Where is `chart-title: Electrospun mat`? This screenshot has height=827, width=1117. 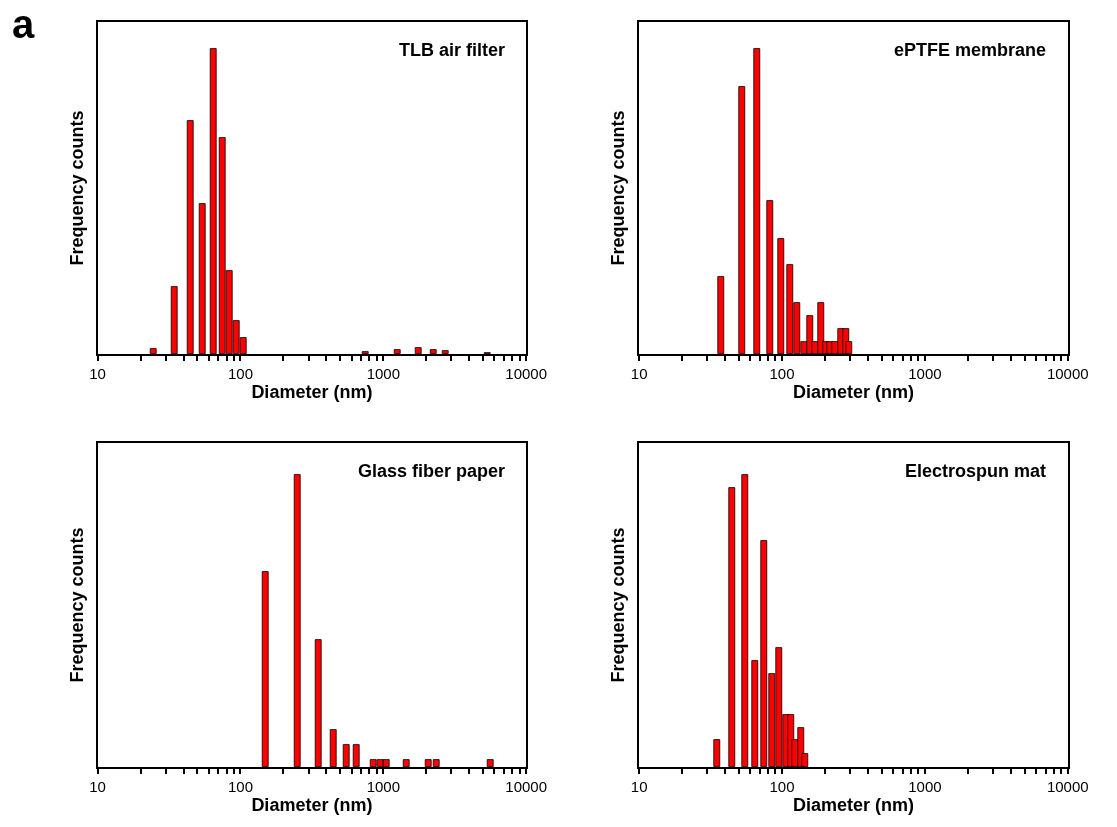
chart-title: Electrospun mat is located at coordinates (976, 471).